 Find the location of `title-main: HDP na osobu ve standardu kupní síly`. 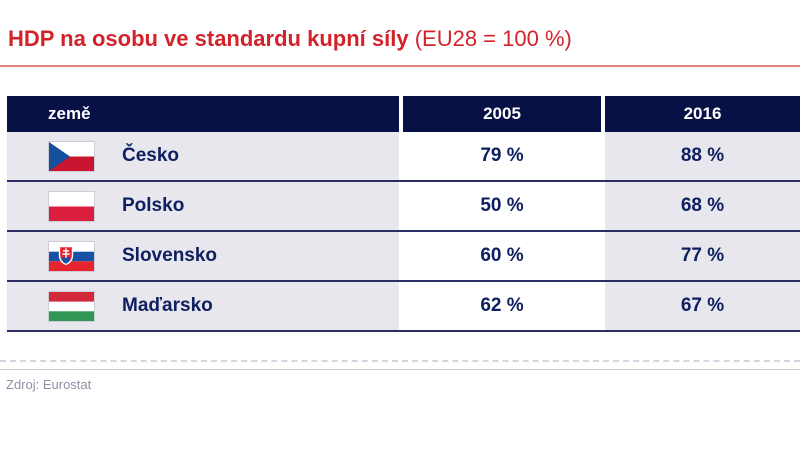

title-main: HDP na osobu ve standardu kupní síly is located at coordinates (208, 38).